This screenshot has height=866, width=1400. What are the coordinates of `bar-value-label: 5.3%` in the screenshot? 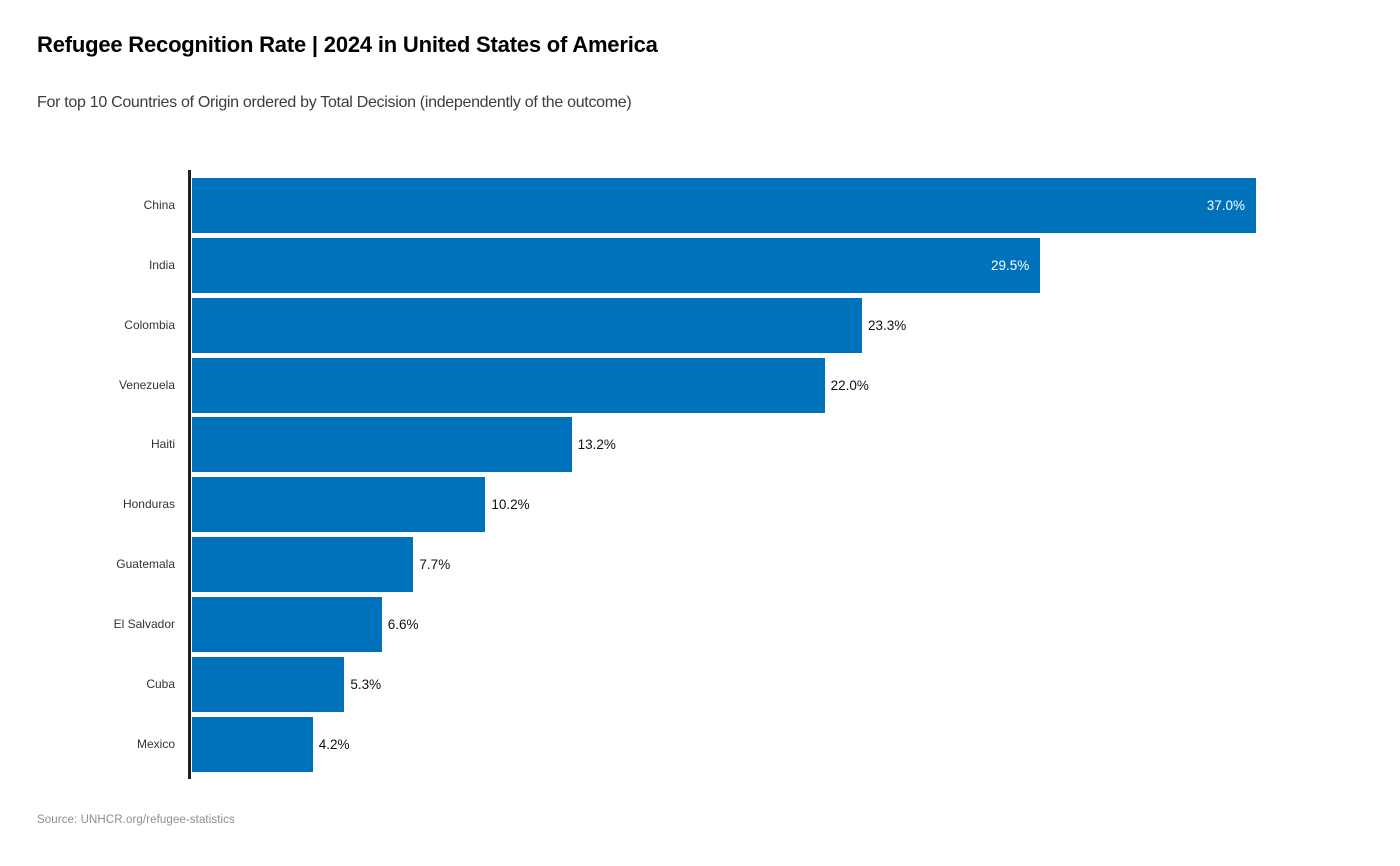 It's located at (366, 684).